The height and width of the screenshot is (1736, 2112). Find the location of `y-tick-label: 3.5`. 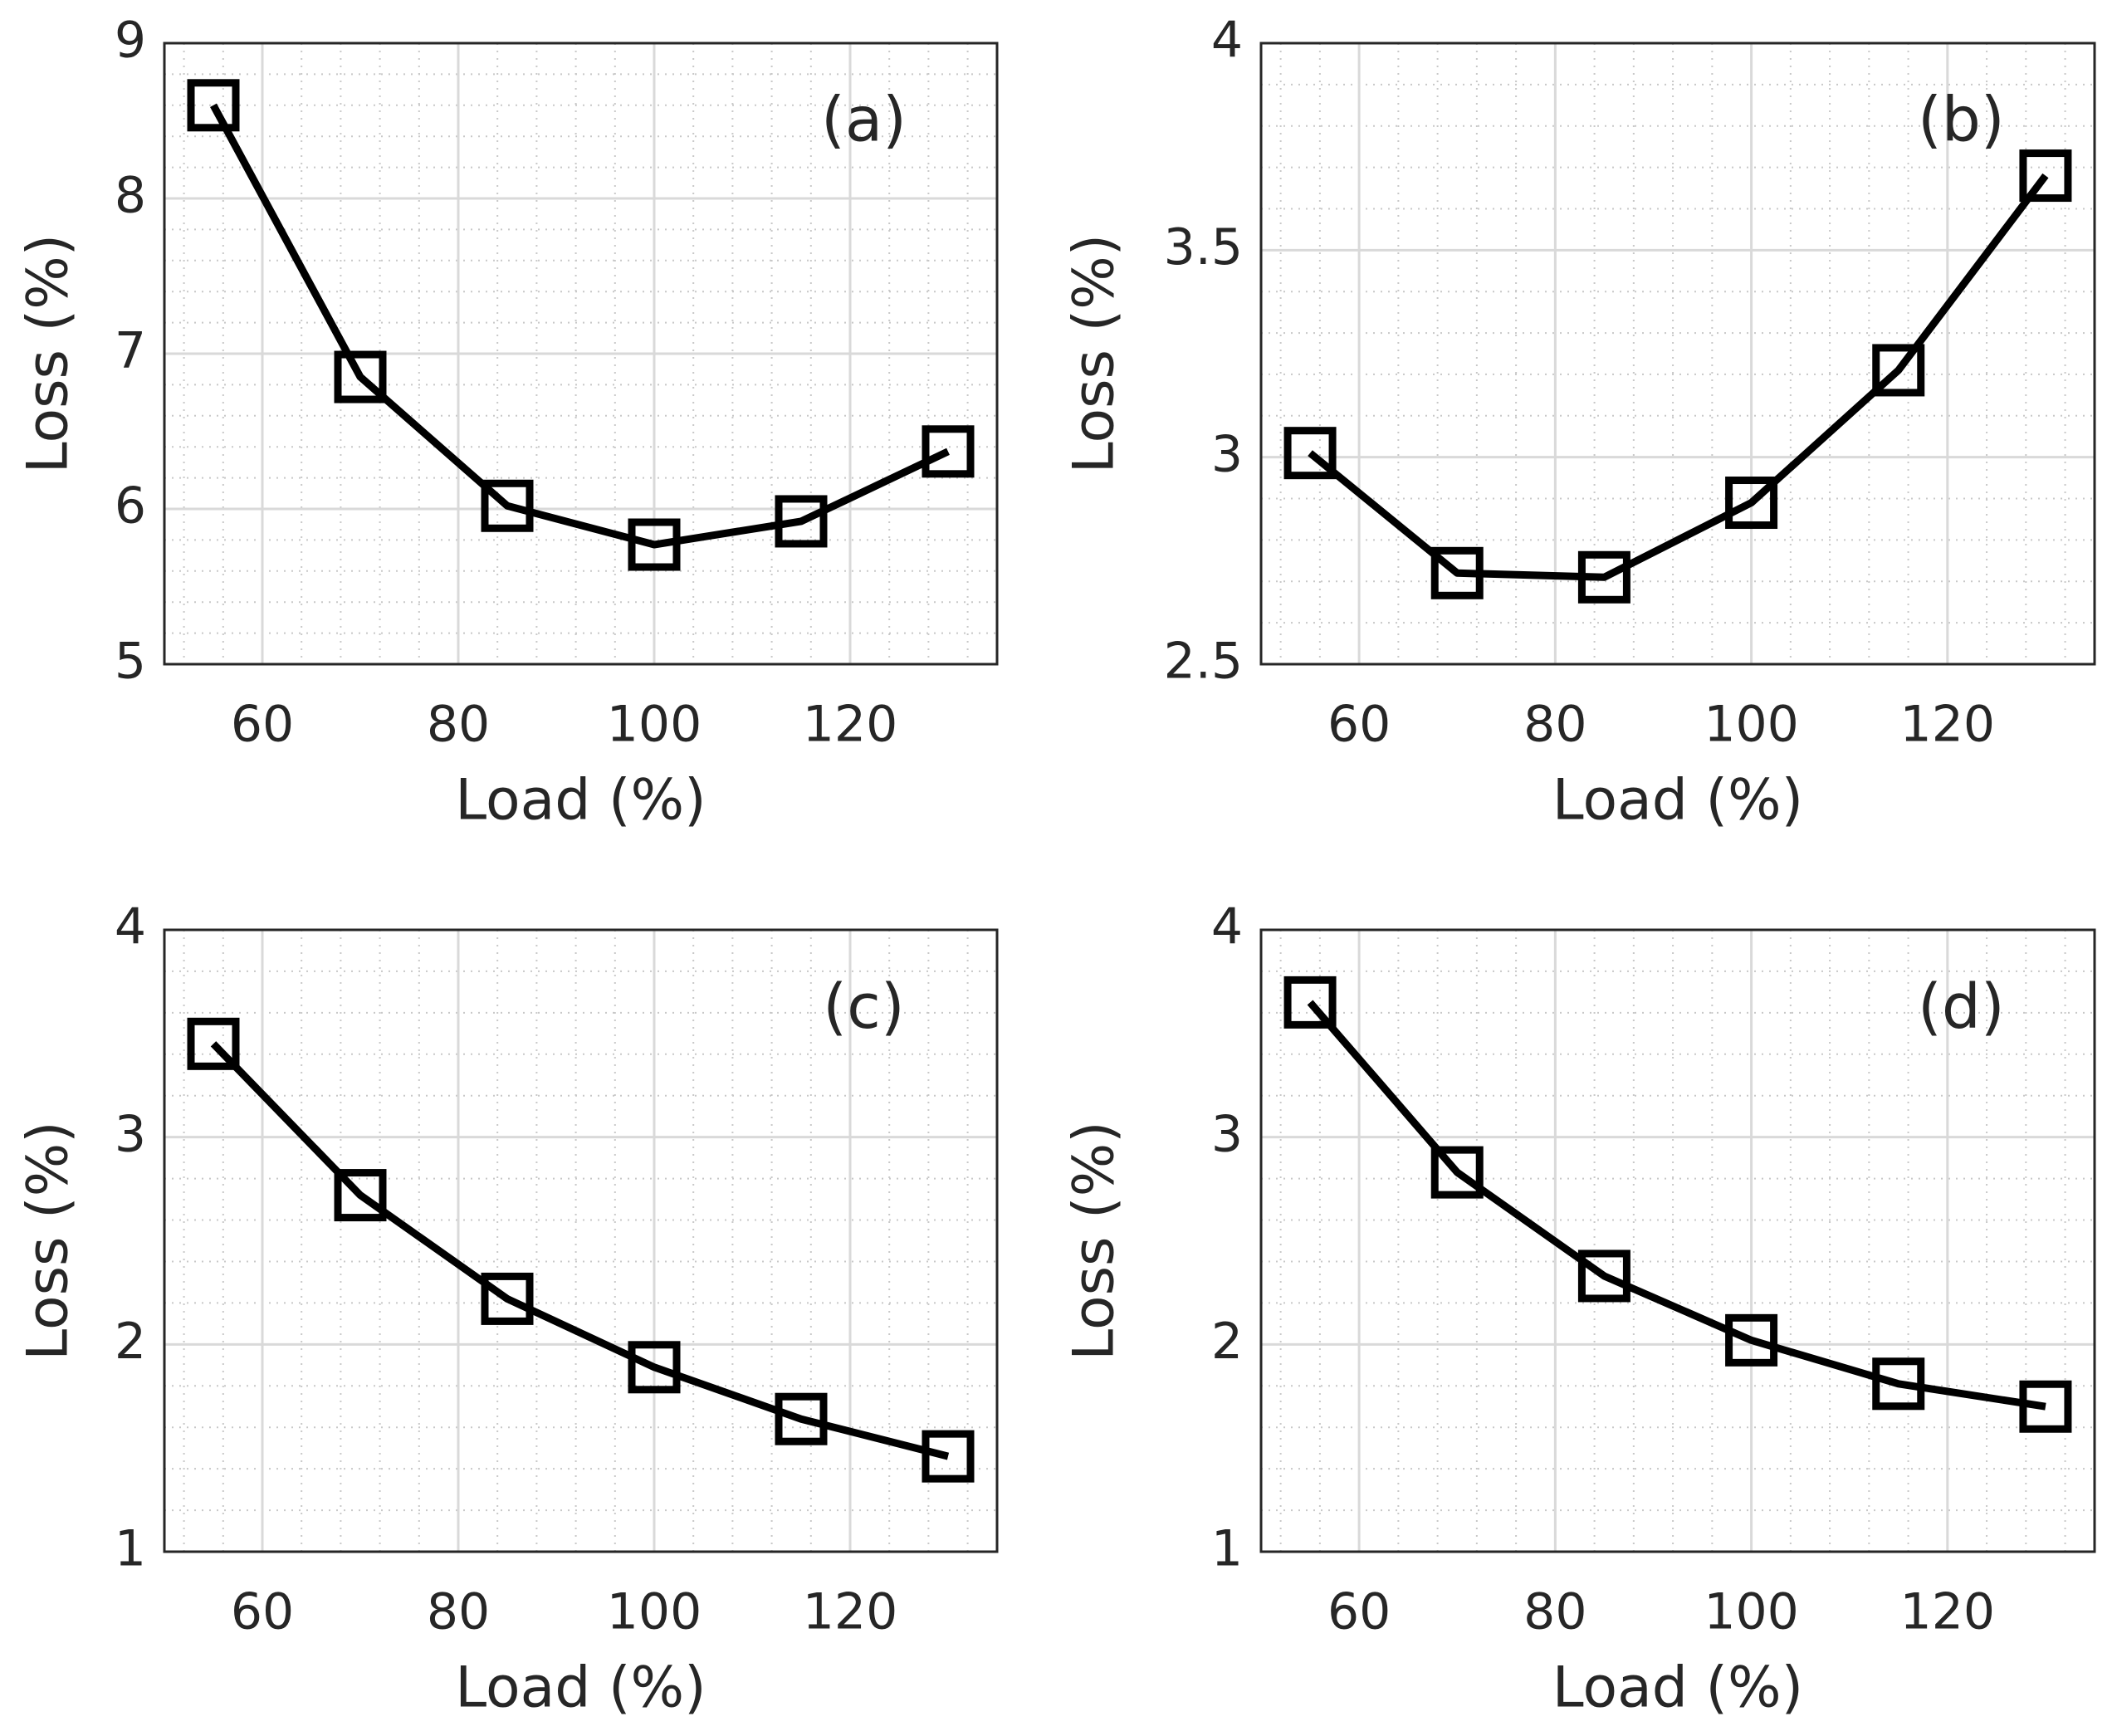

y-tick-label: 3.5 is located at coordinates (1203, 247).